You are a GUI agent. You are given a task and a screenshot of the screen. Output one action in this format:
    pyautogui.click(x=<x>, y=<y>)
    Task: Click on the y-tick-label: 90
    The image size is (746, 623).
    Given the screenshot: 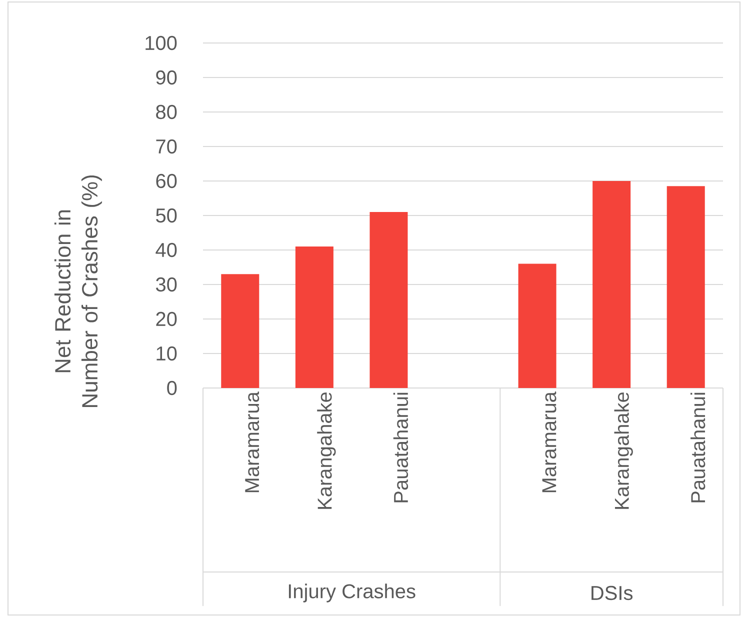 What is the action you would take?
    pyautogui.click(x=166, y=77)
    